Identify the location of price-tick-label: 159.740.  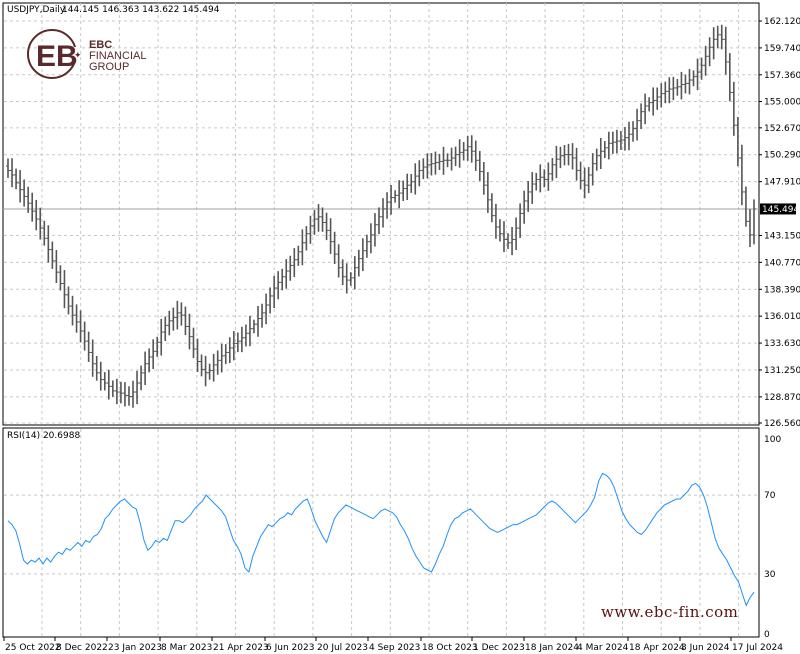
(782, 49).